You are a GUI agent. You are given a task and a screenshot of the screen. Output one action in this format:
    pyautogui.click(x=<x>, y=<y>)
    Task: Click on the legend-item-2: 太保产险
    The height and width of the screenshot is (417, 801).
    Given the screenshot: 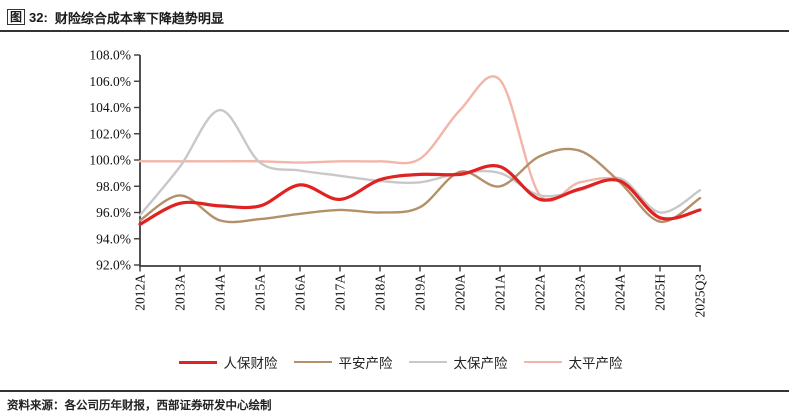 What is the action you would take?
    pyautogui.click(x=458, y=362)
    